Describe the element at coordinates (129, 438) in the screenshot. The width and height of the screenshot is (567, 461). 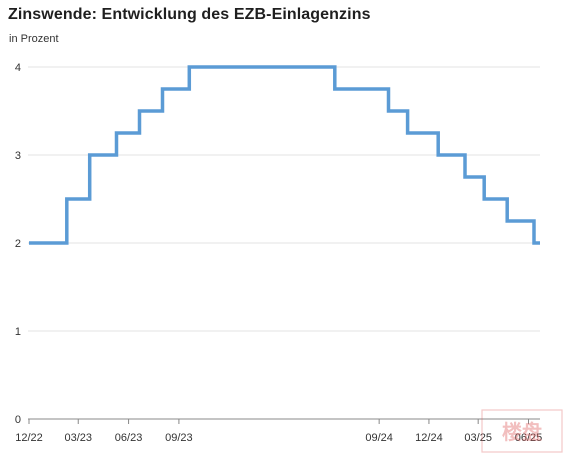
I see `x-tick-label: 06/23` at that location.